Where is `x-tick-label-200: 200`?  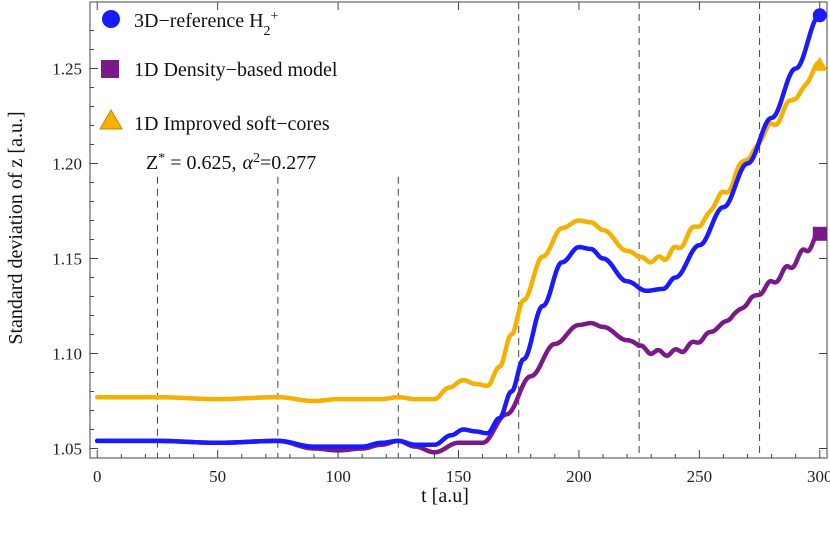
x-tick-label-200: 200 is located at coordinates (579, 476).